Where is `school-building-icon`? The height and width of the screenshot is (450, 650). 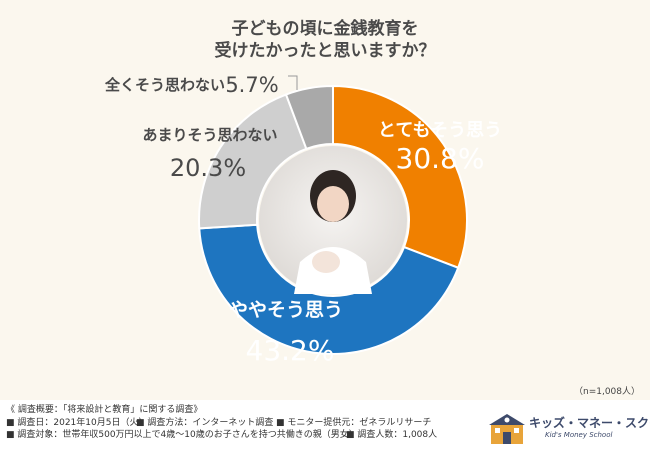 school-building-icon is located at coordinates (507, 429).